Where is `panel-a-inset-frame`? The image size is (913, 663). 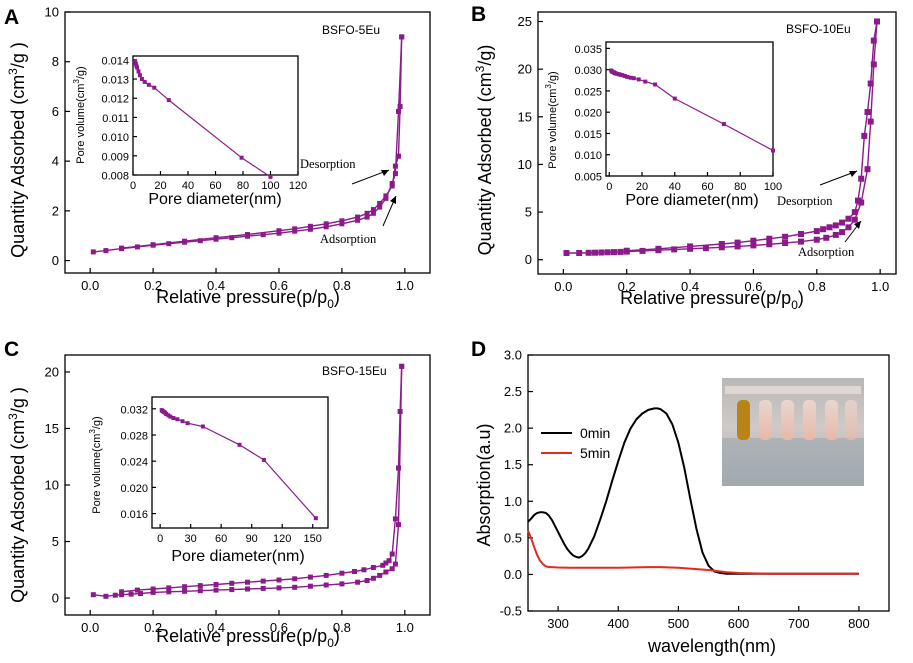
panel-a-inset-frame is located at coordinates (215, 115).